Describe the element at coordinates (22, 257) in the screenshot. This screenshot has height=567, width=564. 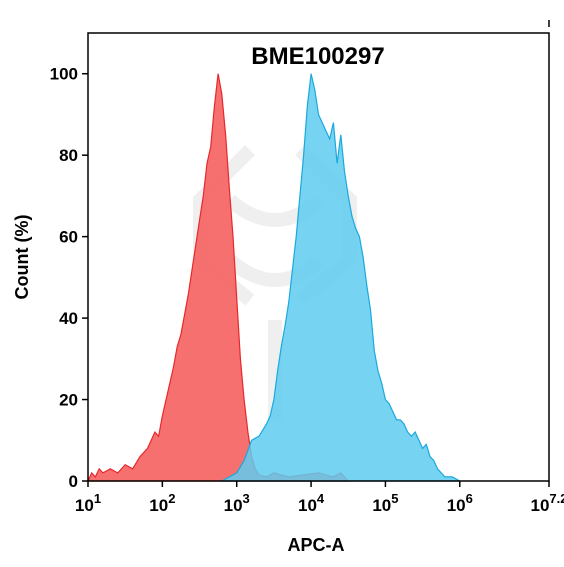
I see `y-axis-label: Count (%)` at that location.